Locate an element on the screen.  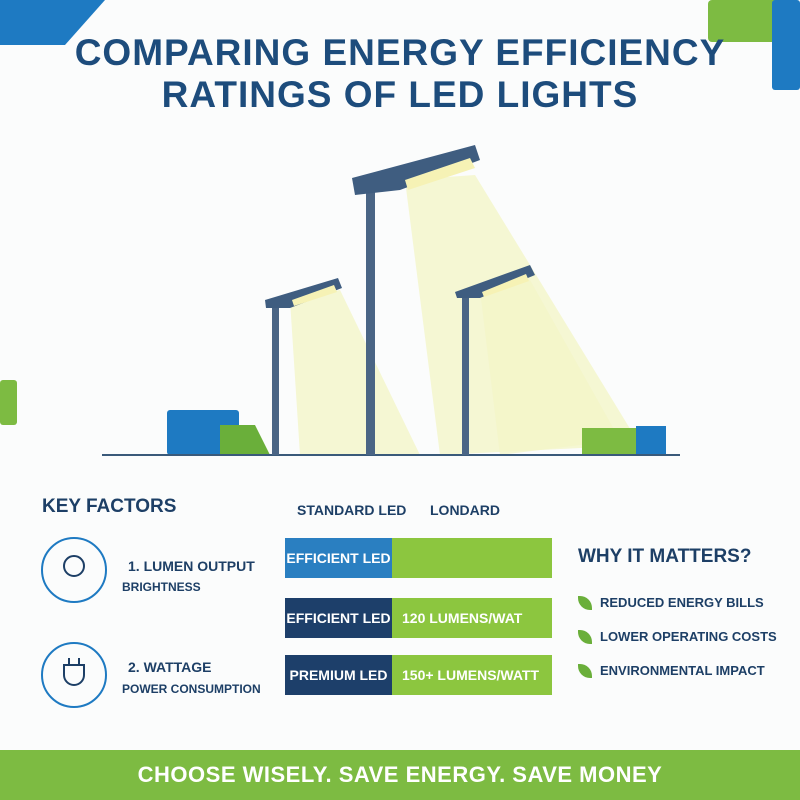
why-item: REDUCED ENERGY BILLS is located at coordinates (671, 602).